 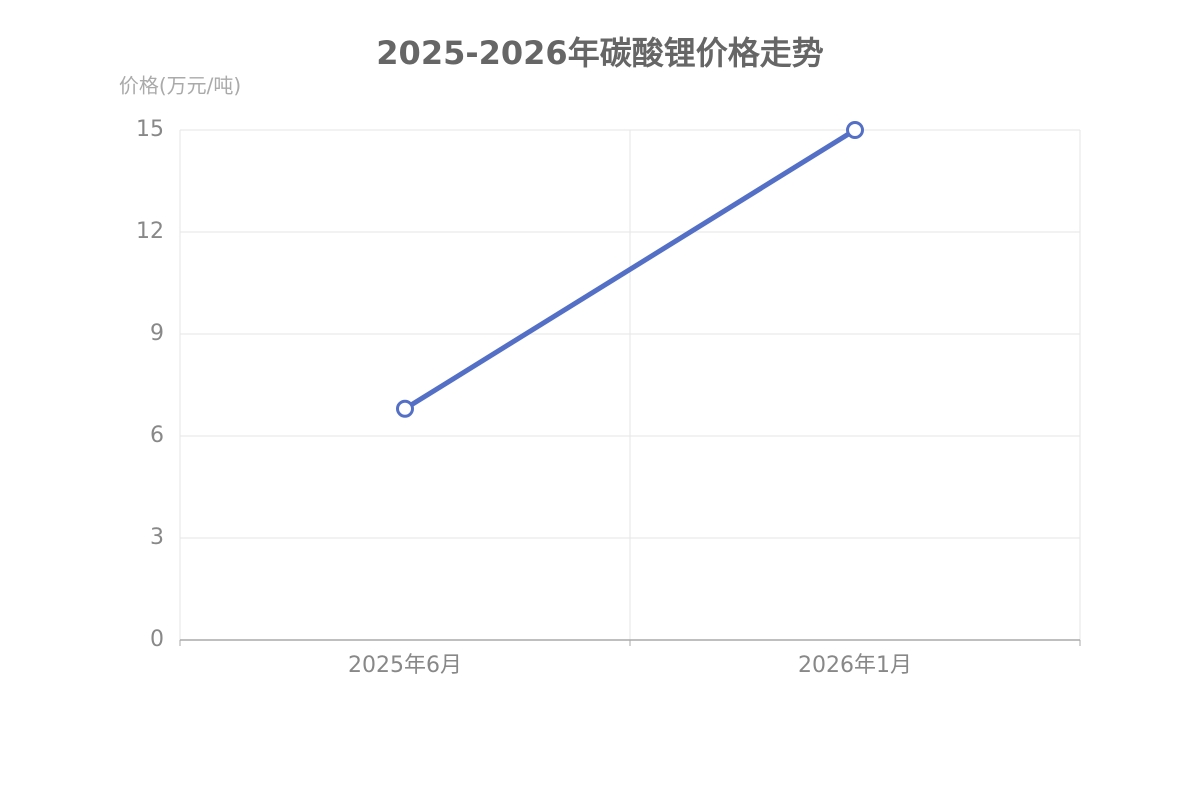 I want to click on y-tick-label: 9, so click(x=157, y=333).